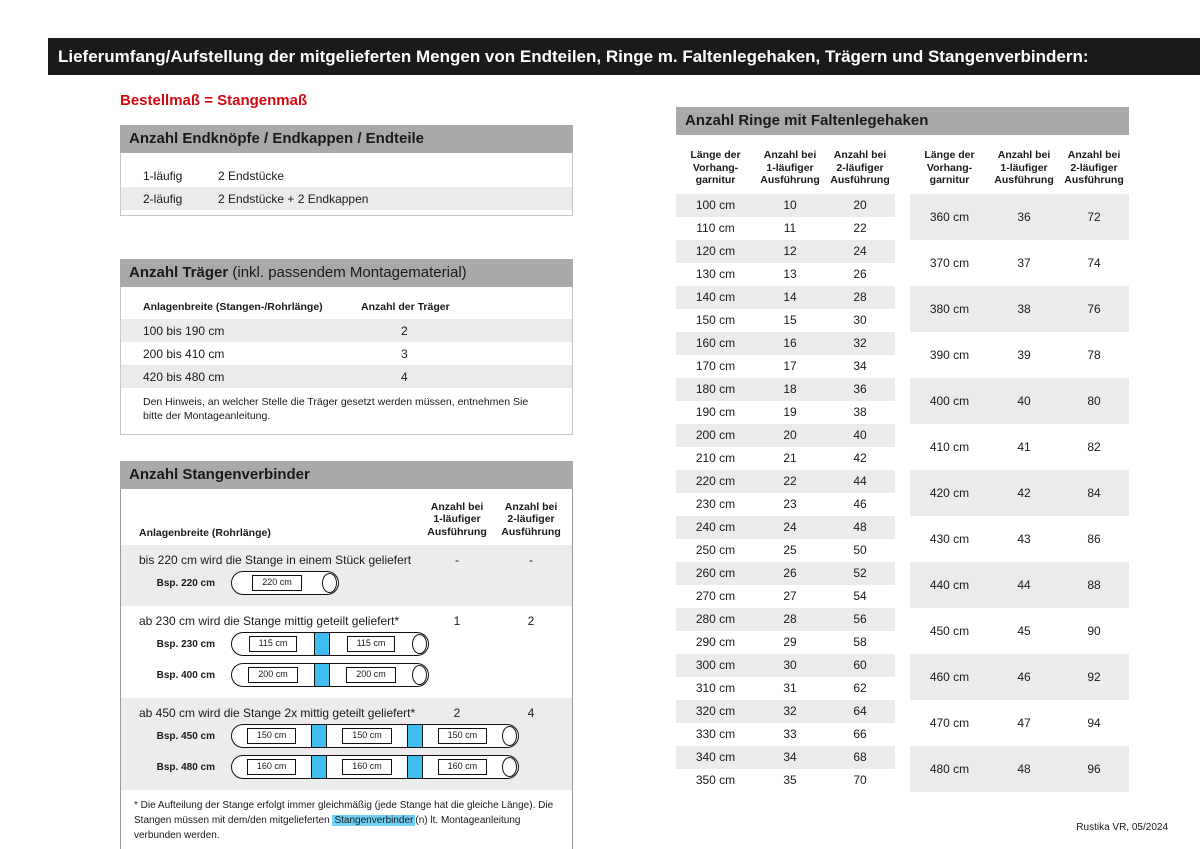 This screenshot has width=1200, height=849. I want to click on rod-segment: 200 cm, so click(273, 675).